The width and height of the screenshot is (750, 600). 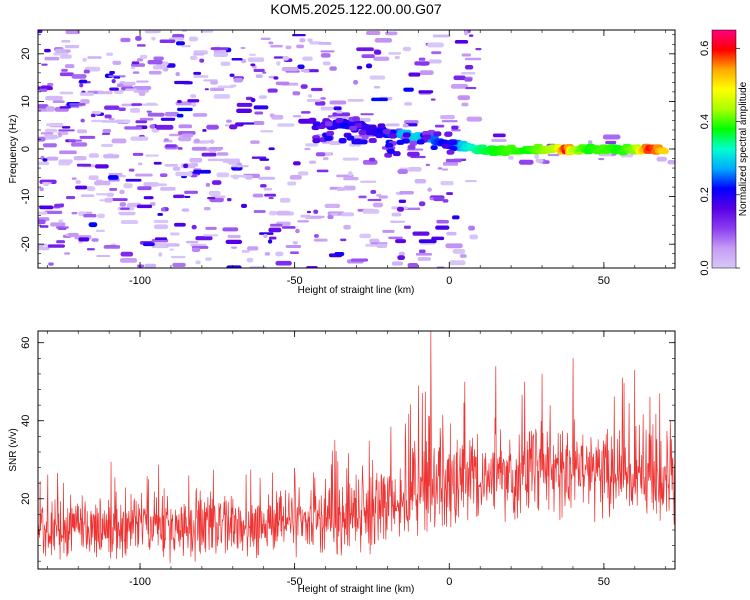 I want to click on snr-y-tick-label: 60, so click(x=26, y=343).